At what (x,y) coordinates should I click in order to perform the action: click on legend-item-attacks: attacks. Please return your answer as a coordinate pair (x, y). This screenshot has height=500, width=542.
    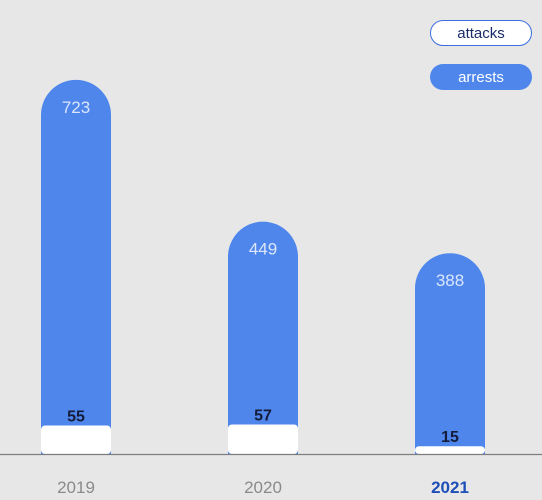
    Looking at the image, I should click on (481, 33).